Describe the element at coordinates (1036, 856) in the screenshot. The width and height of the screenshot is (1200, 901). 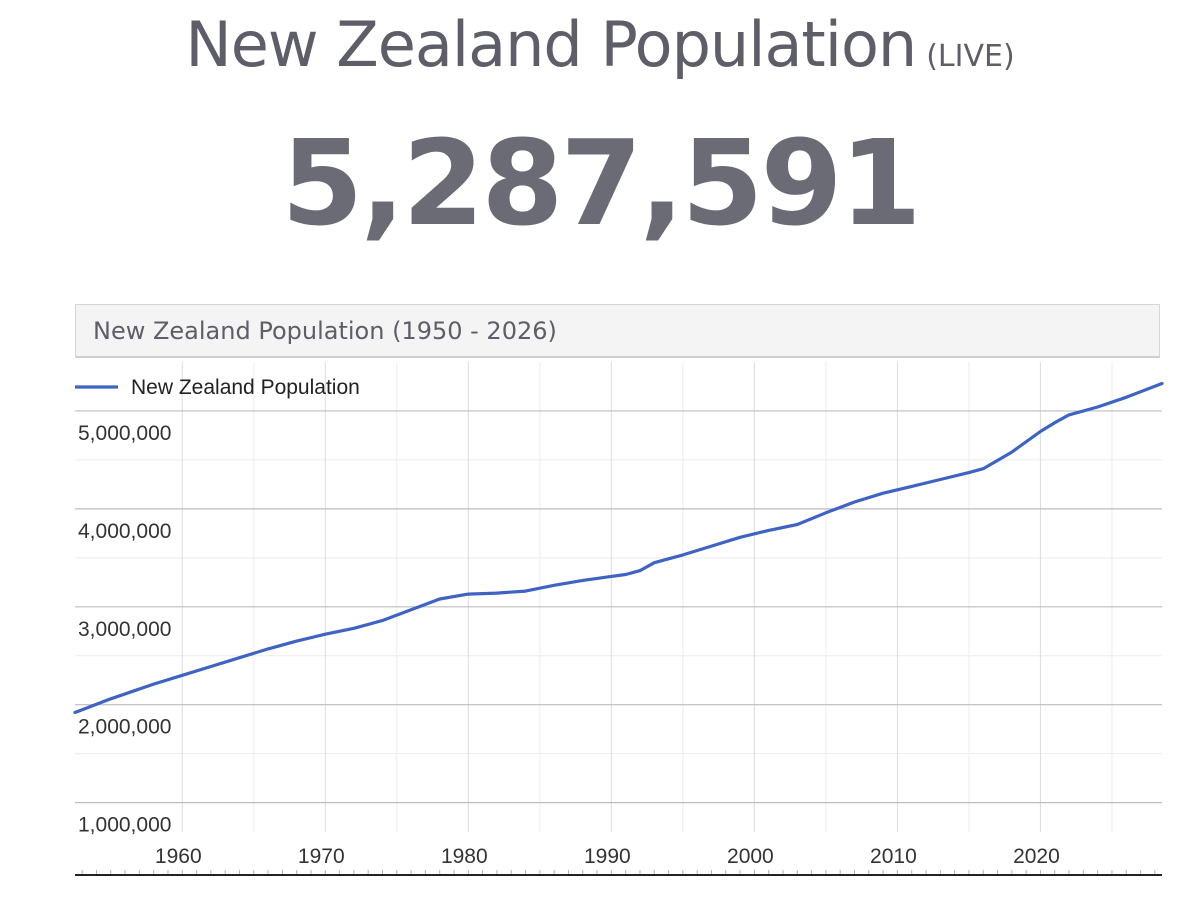
I see `x-tick-label: 2020` at that location.